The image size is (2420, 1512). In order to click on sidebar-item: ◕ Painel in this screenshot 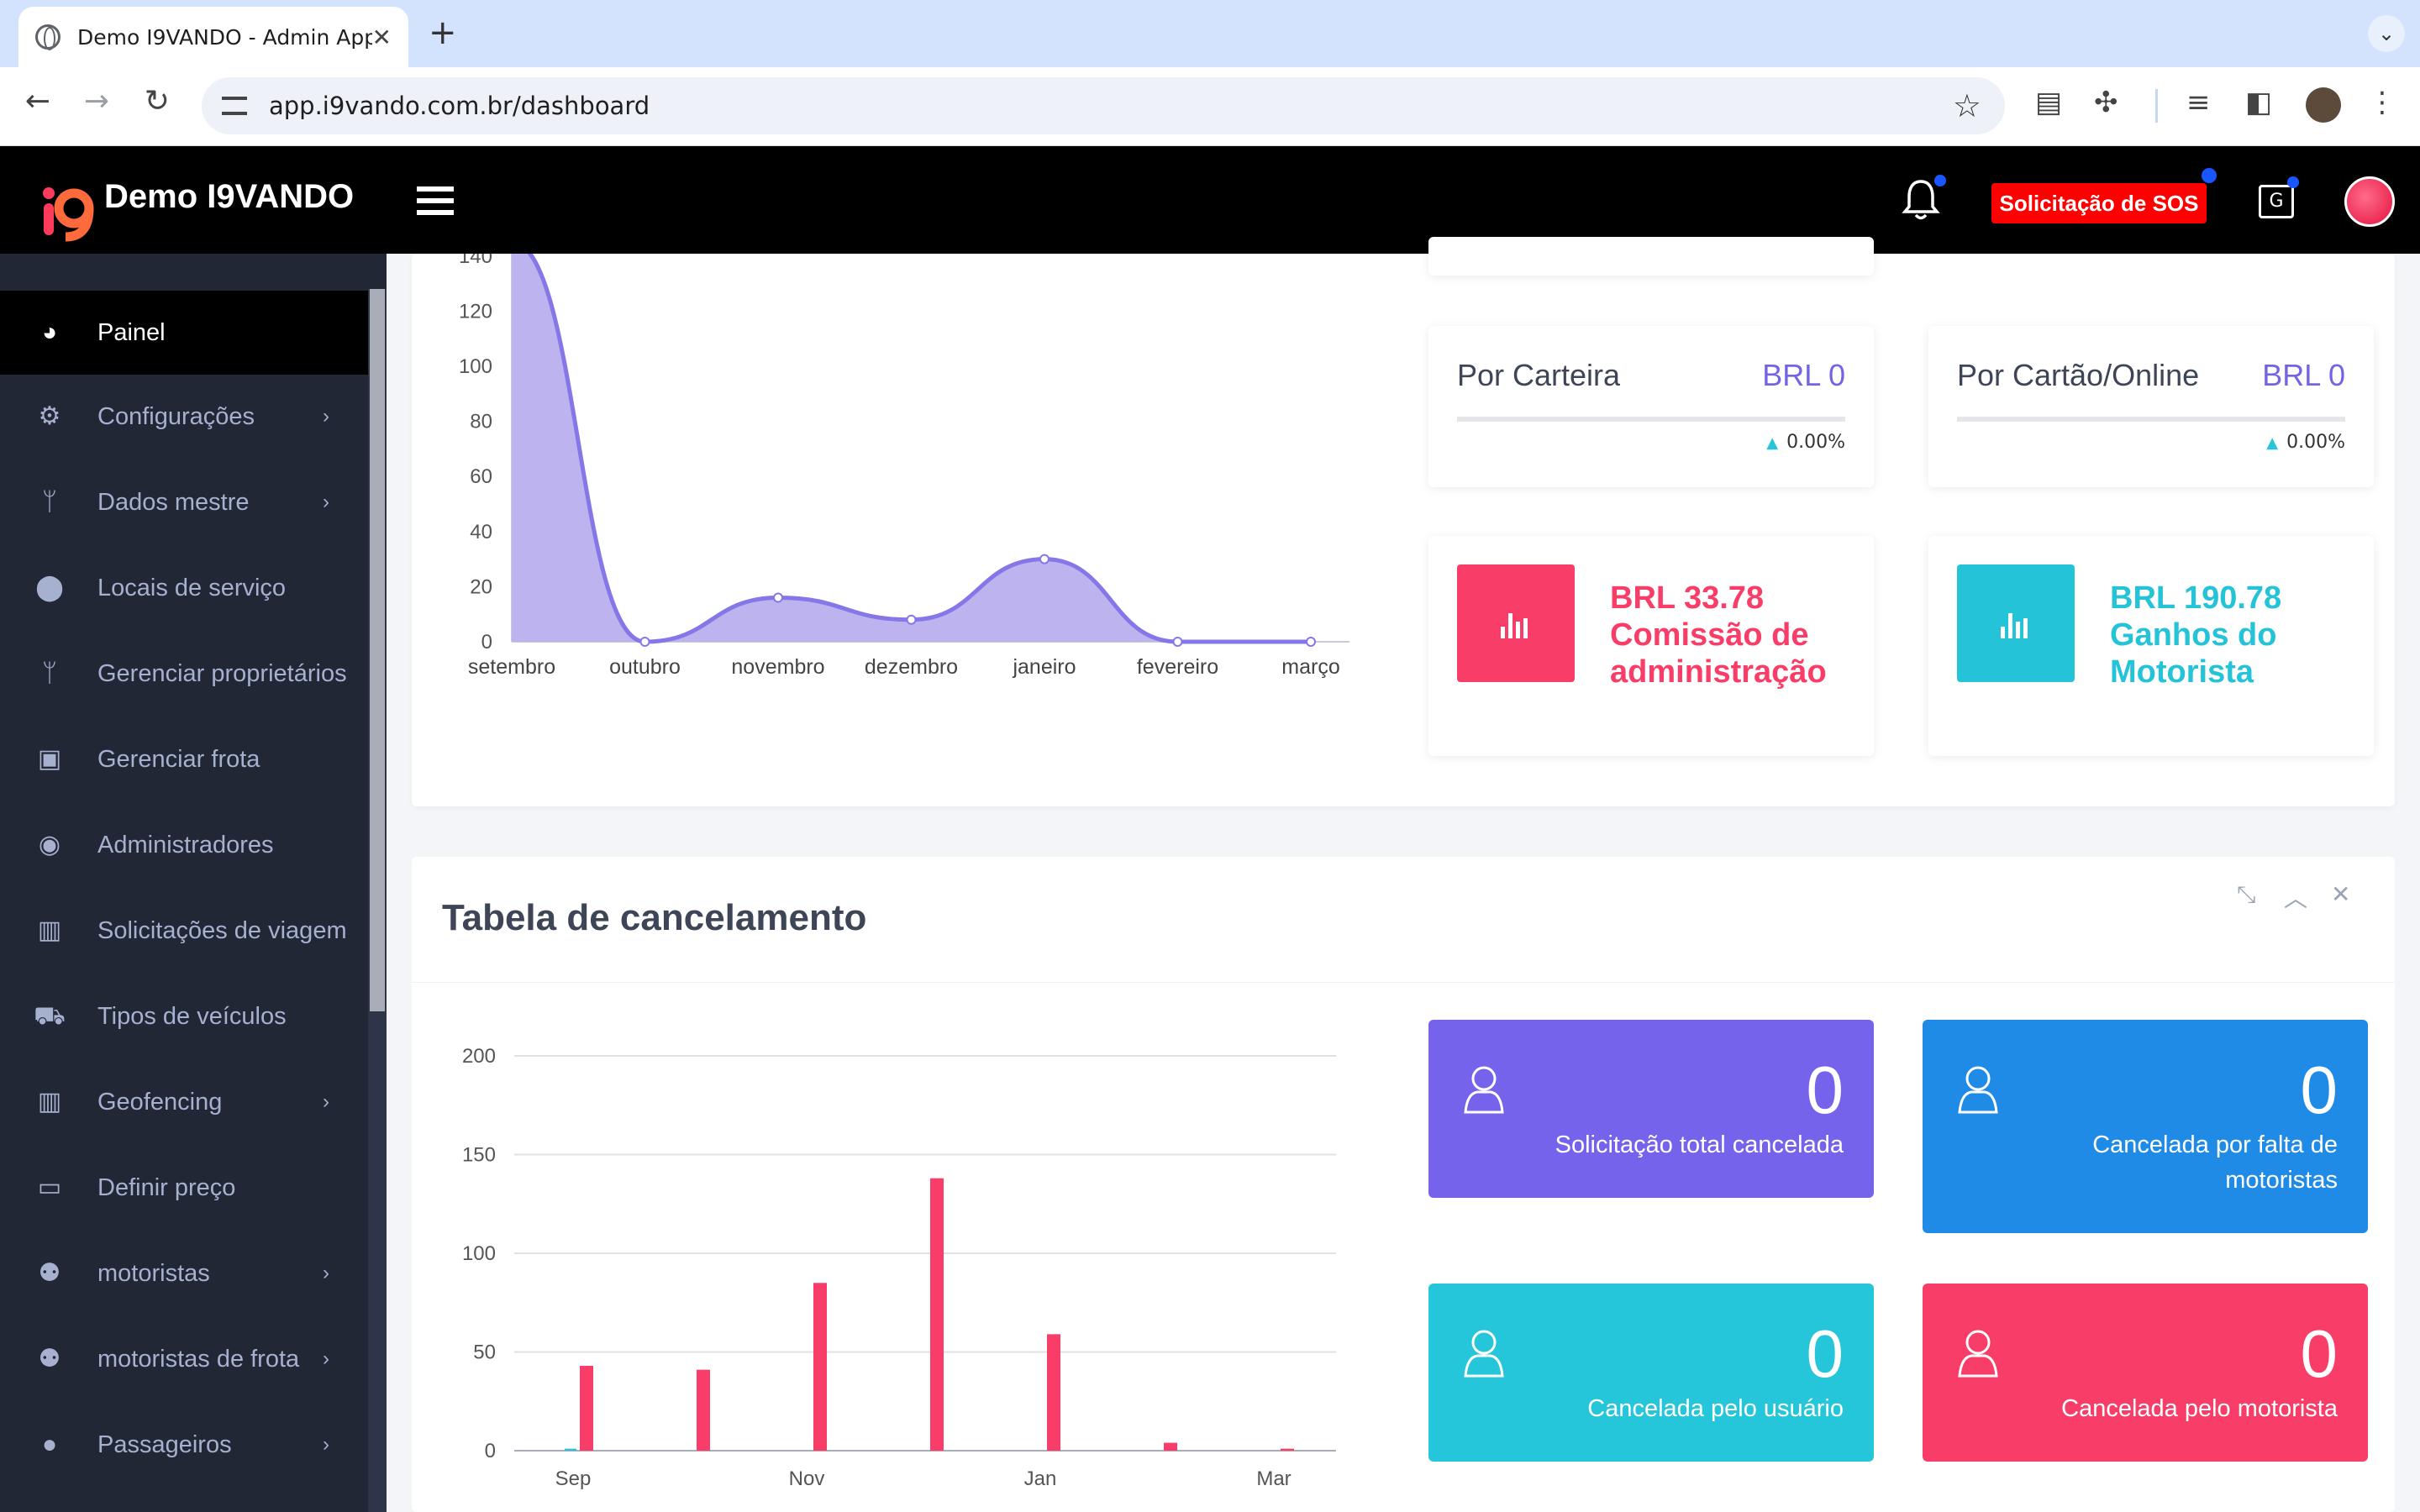, I will do `click(185, 333)`.